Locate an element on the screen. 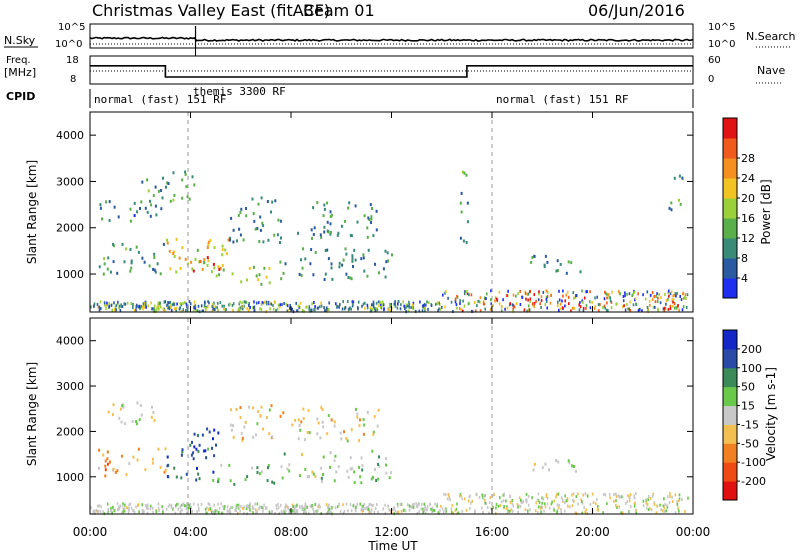 The height and width of the screenshot is (558, 800). nave-tick-top: 60 is located at coordinates (714, 60).